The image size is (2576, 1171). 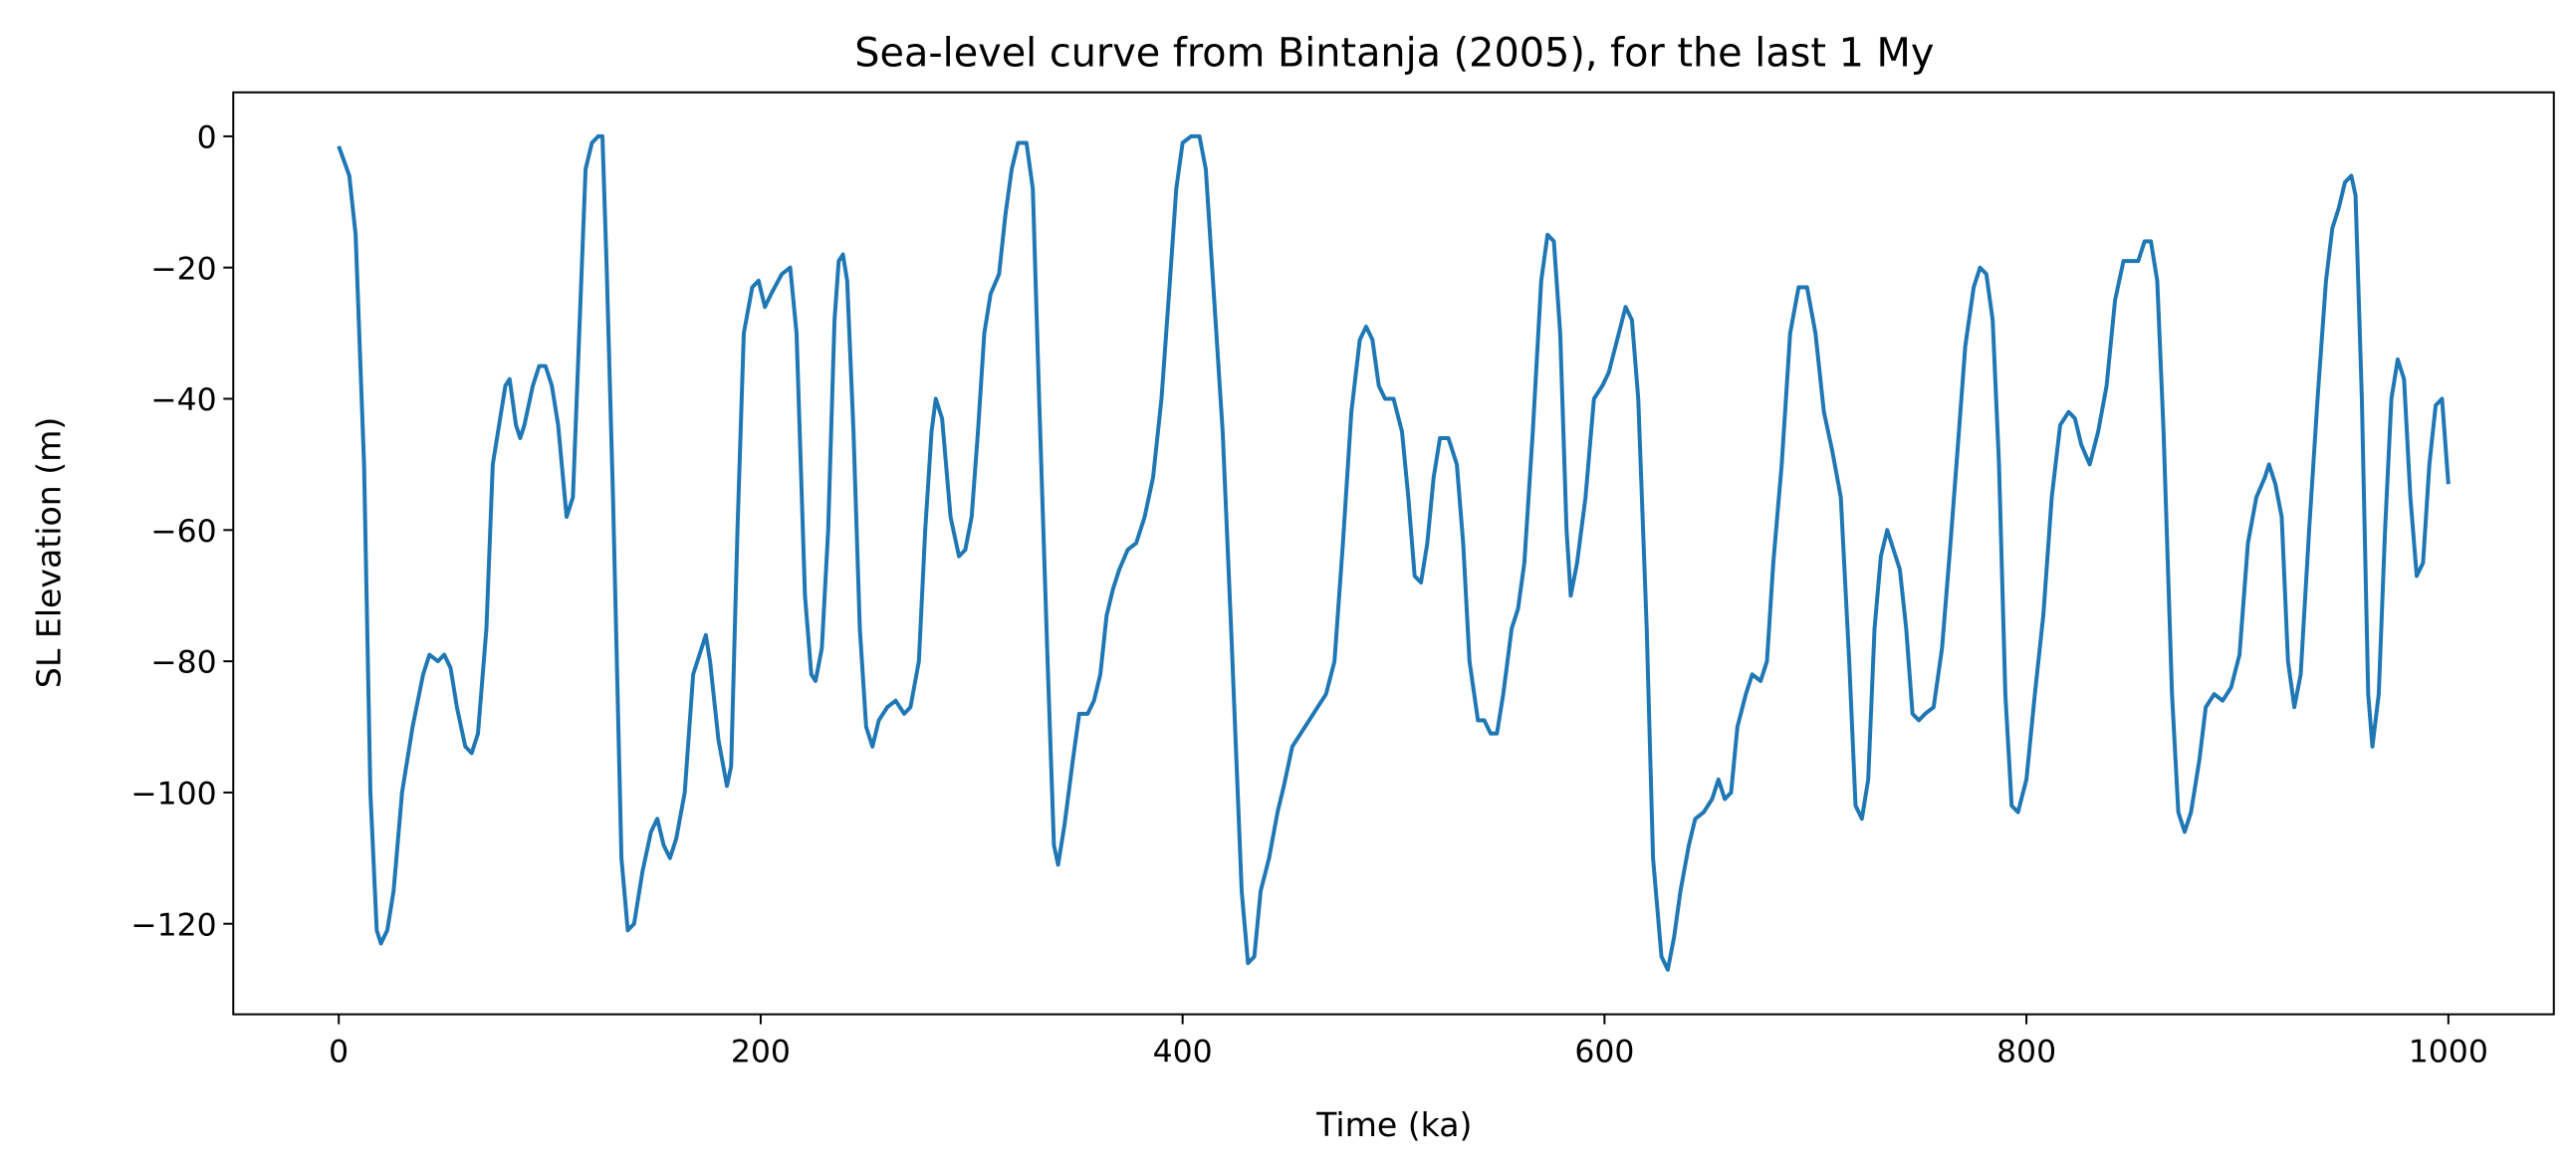 I want to click on y-tick-label: −80, so click(x=183, y=663).